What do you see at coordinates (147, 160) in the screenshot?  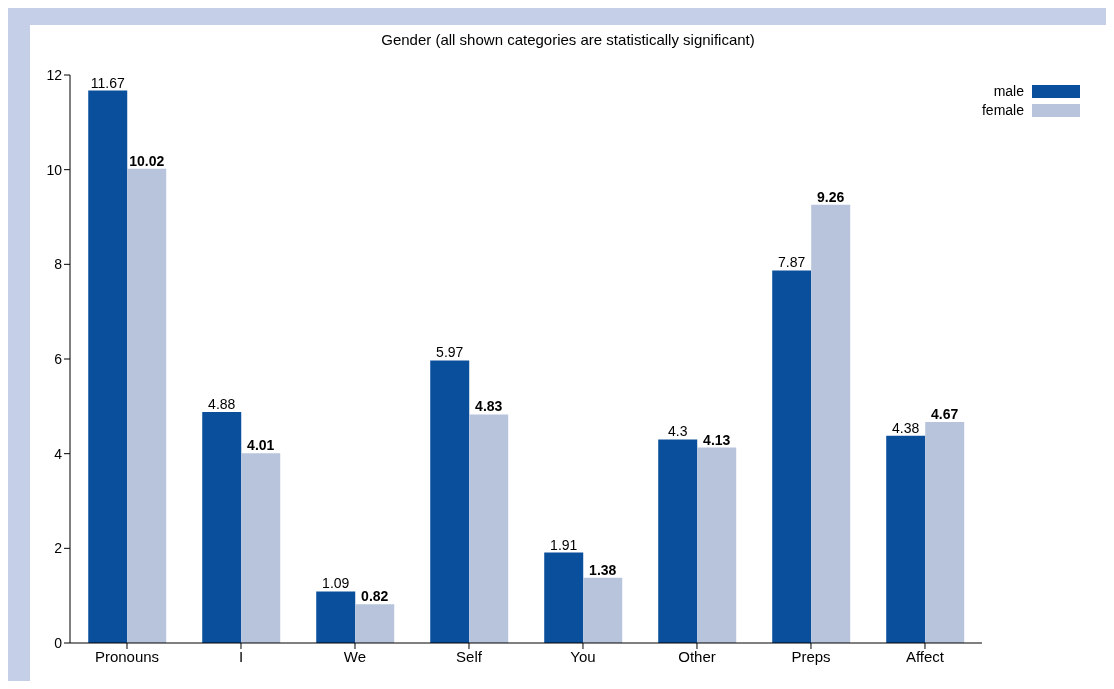 I see `data-label: 10.02` at bounding box center [147, 160].